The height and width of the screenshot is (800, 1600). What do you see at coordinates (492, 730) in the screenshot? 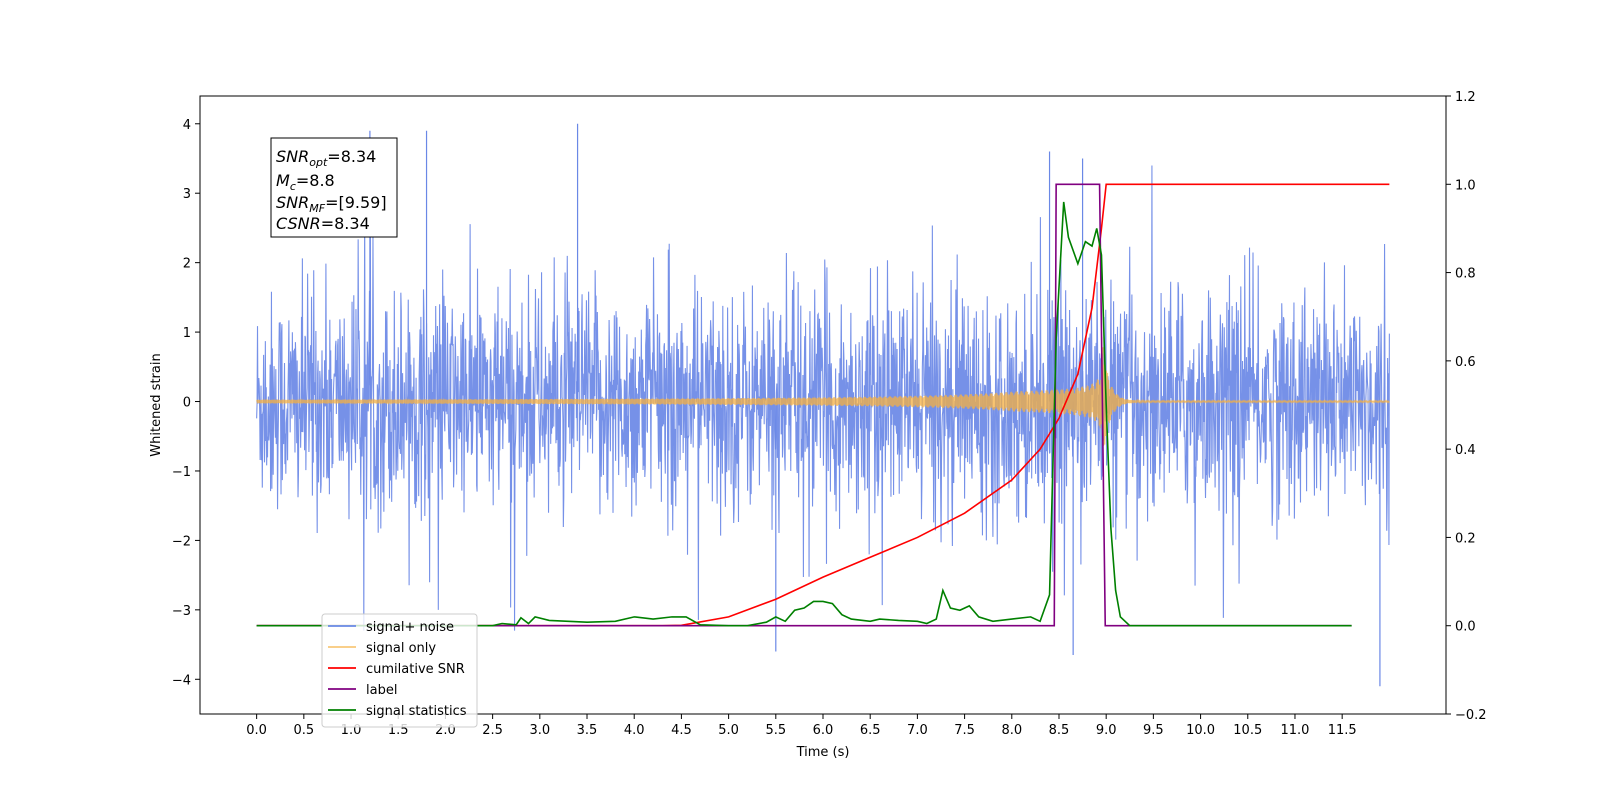
I see `x-tick-label: 2.5` at bounding box center [492, 730].